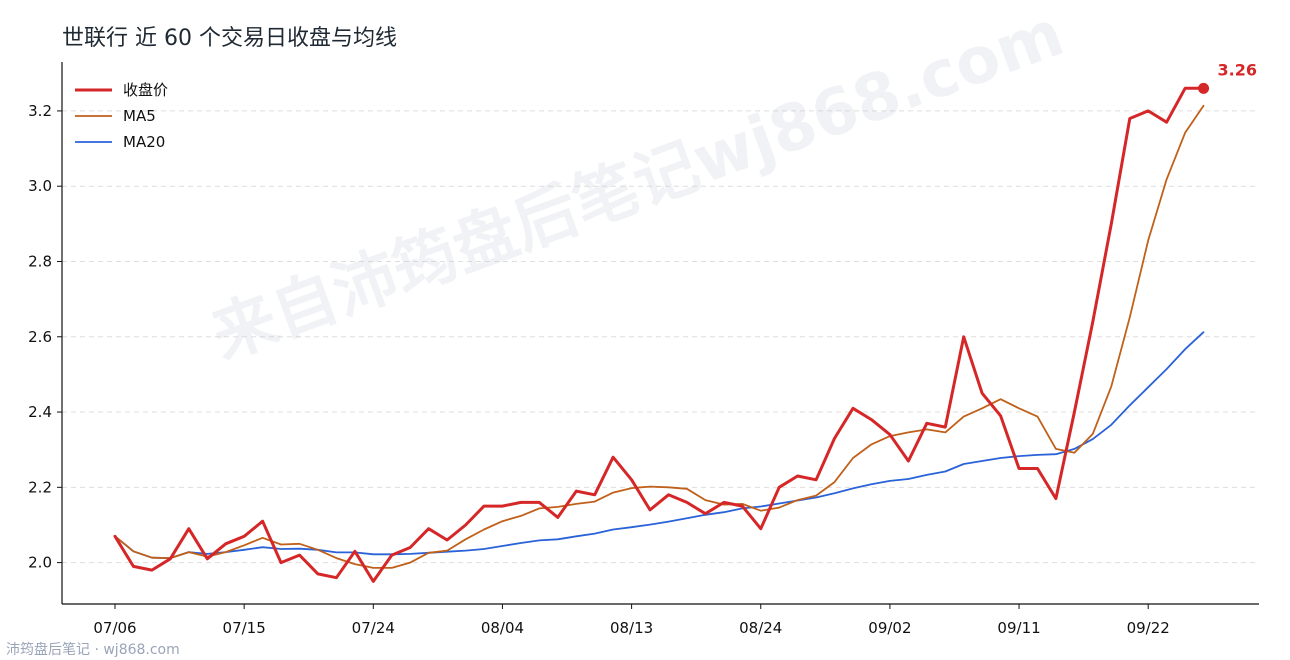 This screenshot has height=660, width=1290. What do you see at coordinates (139, 116) in the screenshot?
I see `legend-label: MA5` at bounding box center [139, 116].